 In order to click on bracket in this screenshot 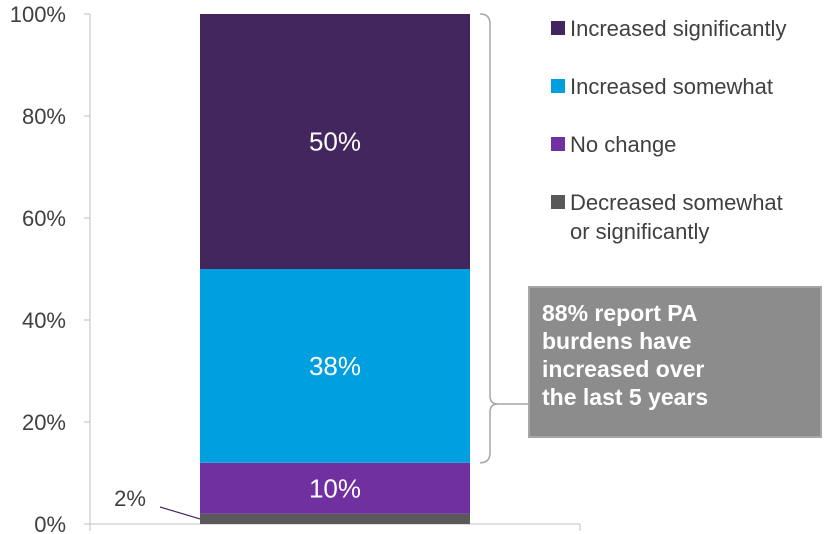, I will do `click(503, 238)`.